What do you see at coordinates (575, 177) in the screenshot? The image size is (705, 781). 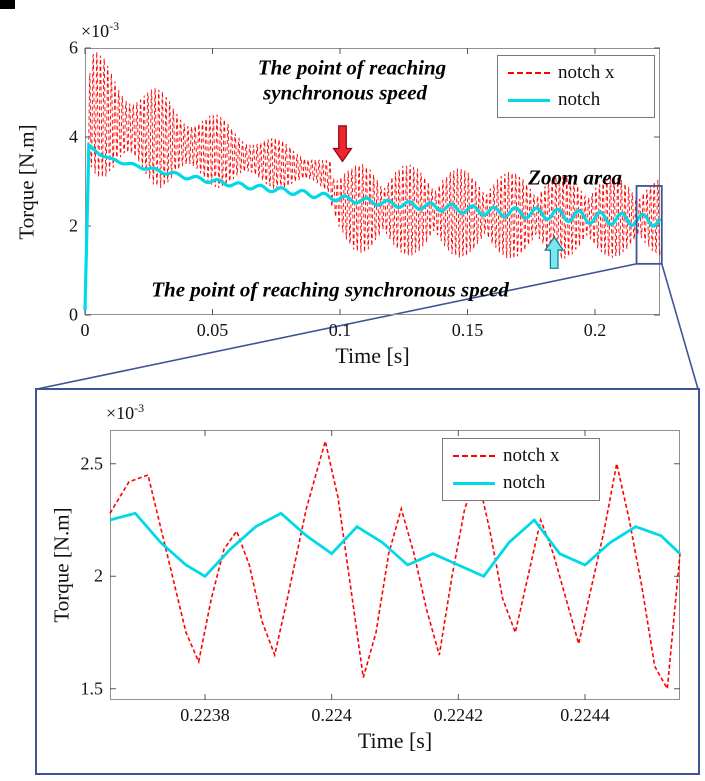 I see `annotation-zoom-area-label: Zoom area` at bounding box center [575, 177].